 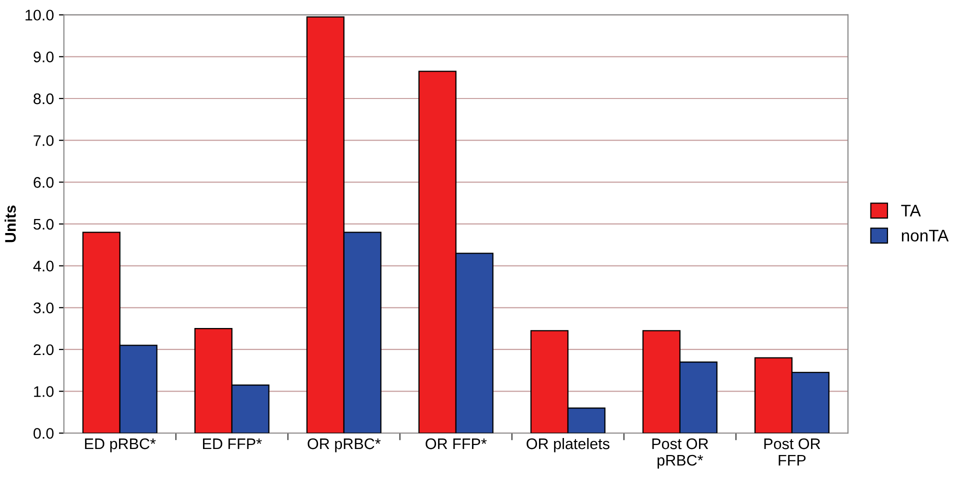 What do you see at coordinates (792, 452) in the screenshot?
I see `x-tick-label: Post OR FFP` at bounding box center [792, 452].